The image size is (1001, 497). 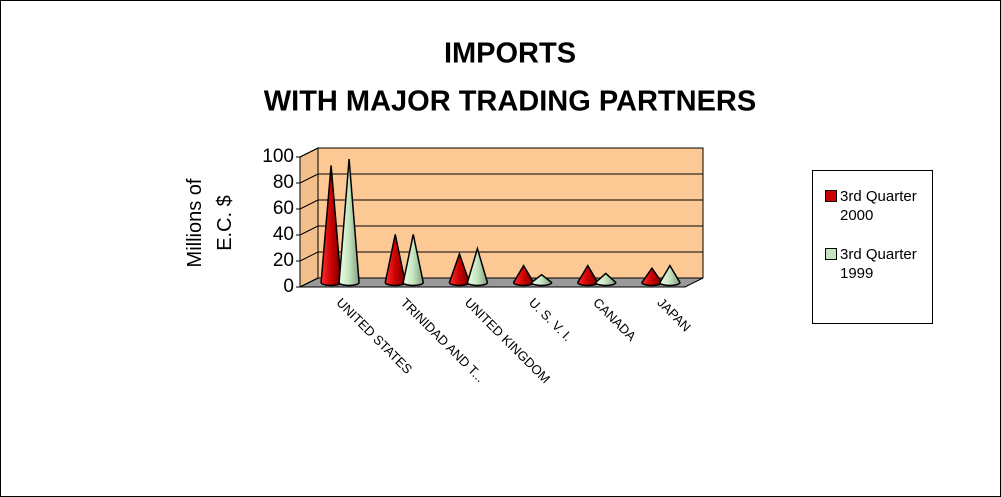 What do you see at coordinates (278, 156) in the screenshot?
I see `y-tick-label: 100` at bounding box center [278, 156].